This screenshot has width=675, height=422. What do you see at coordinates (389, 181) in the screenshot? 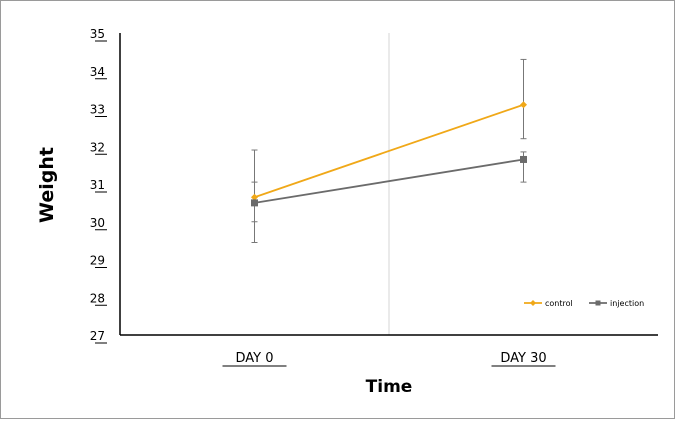
I see `series-line-injection` at bounding box center [389, 181].